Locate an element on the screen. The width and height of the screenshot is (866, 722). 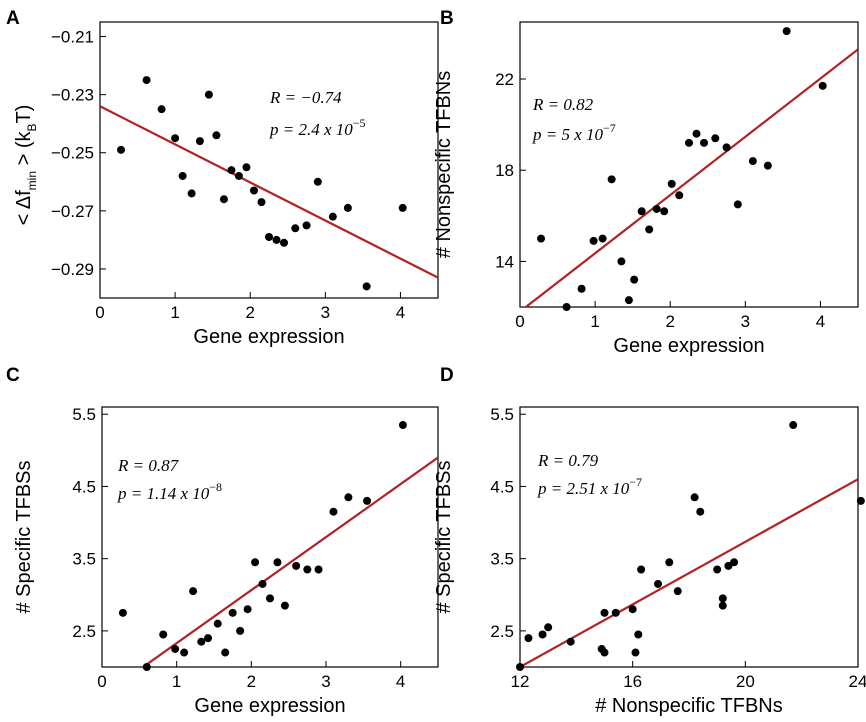
stat-r: R = −0.74 is located at coordinates (305, 97).